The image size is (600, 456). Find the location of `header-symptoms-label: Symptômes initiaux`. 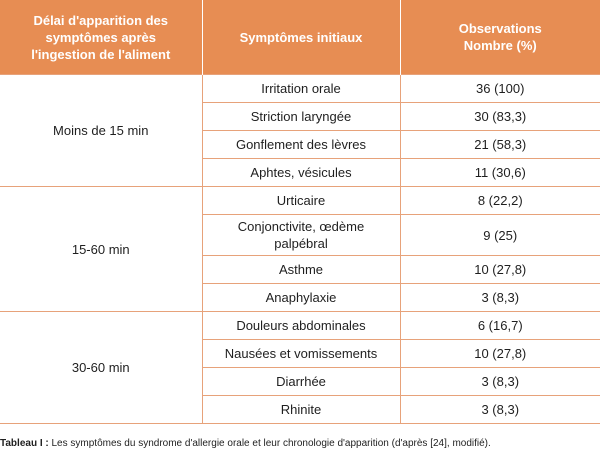

header-symptoms-label: Symptômes initiaux is located at coordinates (301, 37).